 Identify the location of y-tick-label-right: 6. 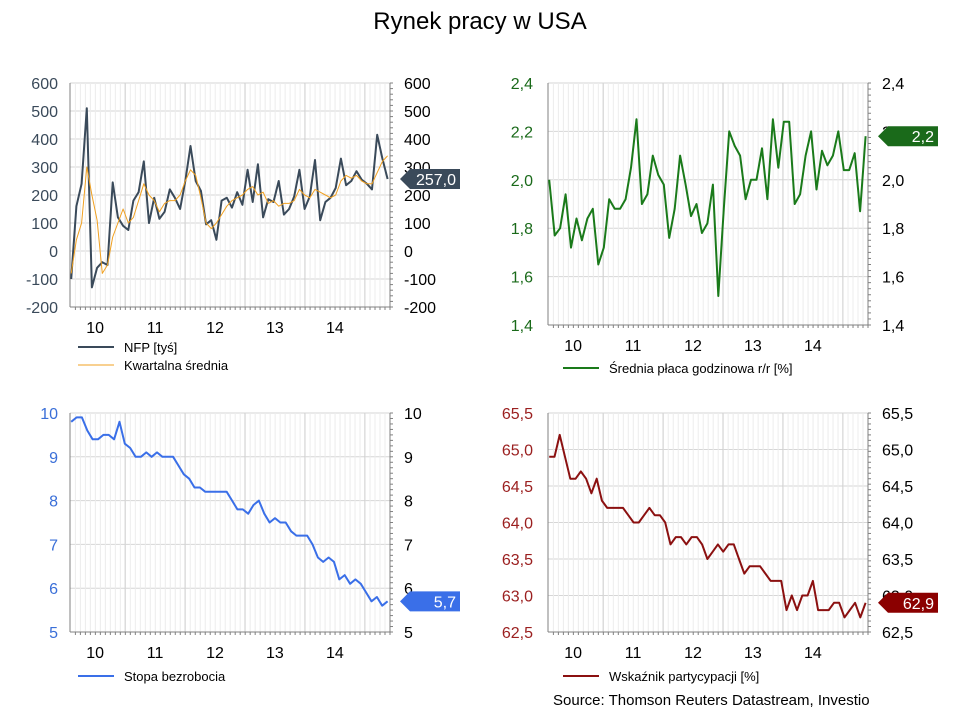
(408, 589).